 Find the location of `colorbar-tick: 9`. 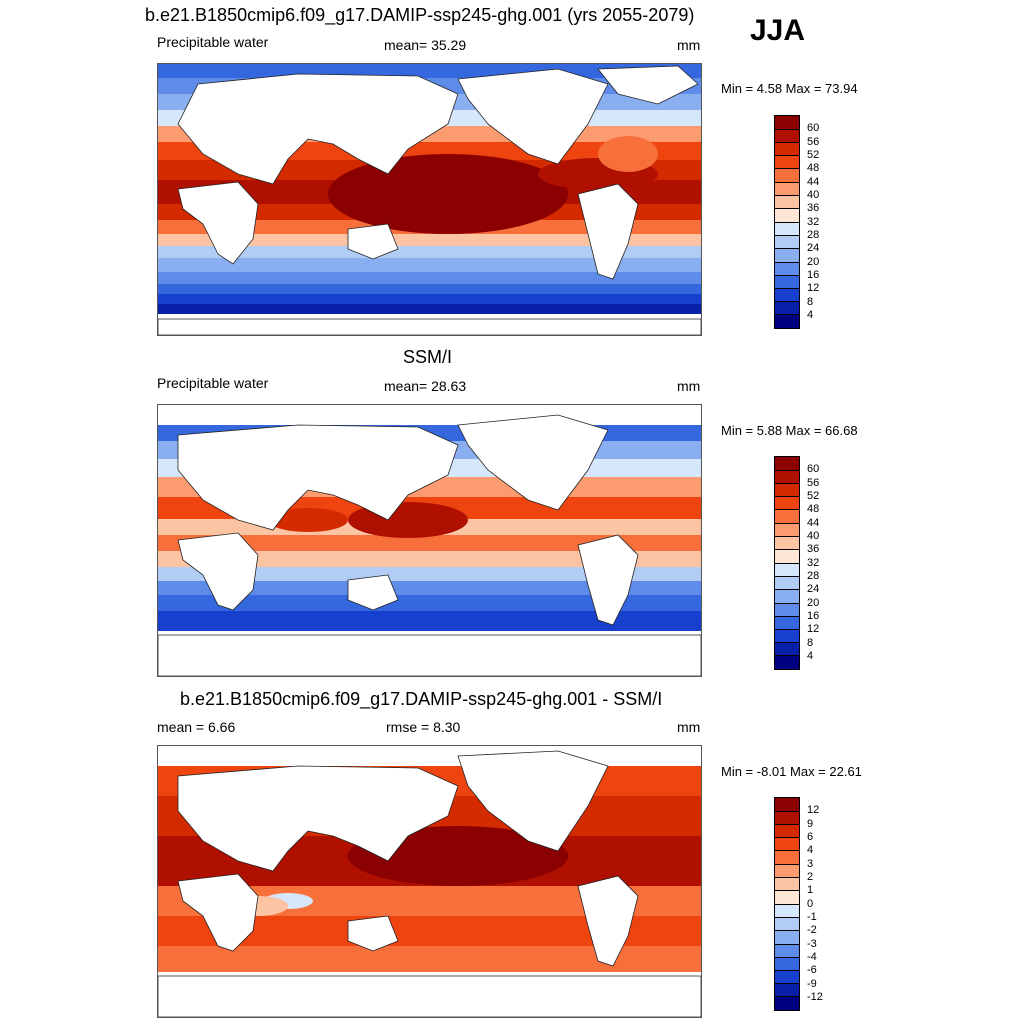

colorbar-tick: 9 is located at coordinates (810, 824).